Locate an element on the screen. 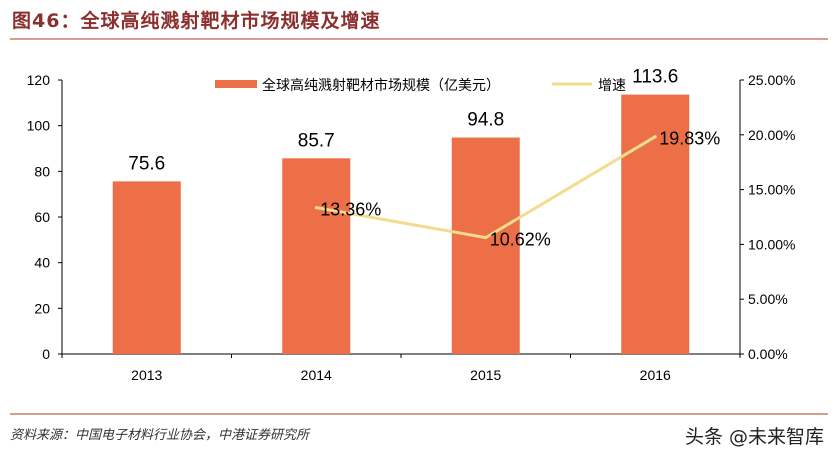  figure-title: 图46：全球高纯溅射靶材市场规模及增速 is located at coordinates (196, 21).